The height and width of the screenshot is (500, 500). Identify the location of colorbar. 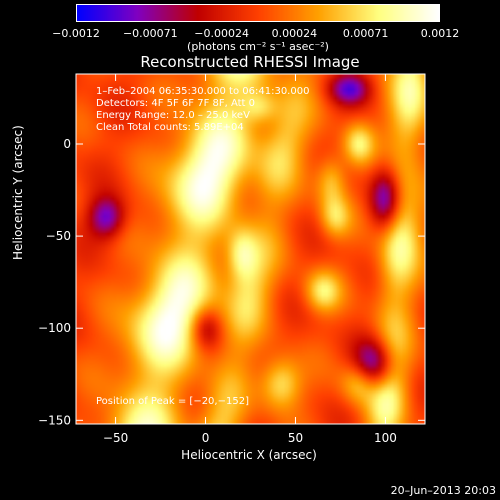
(258, 13).